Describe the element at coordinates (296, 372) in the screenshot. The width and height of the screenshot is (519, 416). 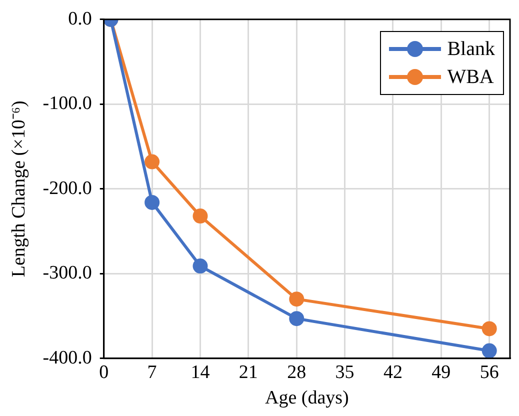
I see `x-tick-label: 28` at that location.